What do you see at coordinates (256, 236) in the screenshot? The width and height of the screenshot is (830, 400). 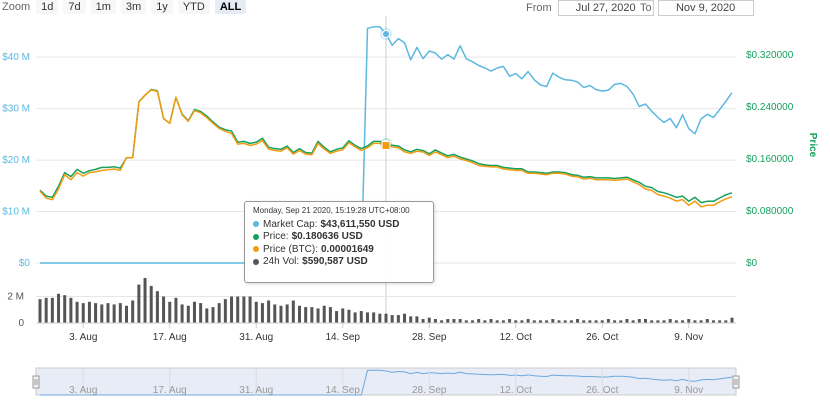 I see `price-dot-icon` at bounding box center [256, 236].